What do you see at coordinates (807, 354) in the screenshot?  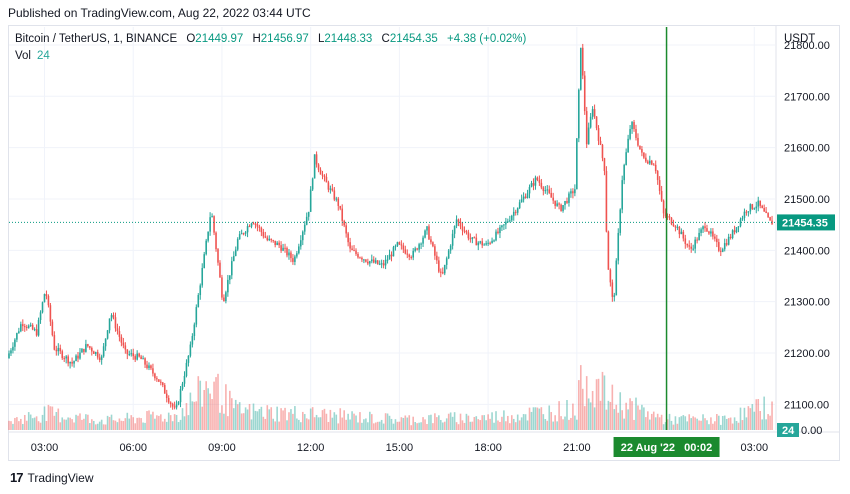 I see `y-tick-label: 21200.00` at bounding box center [807, 354].